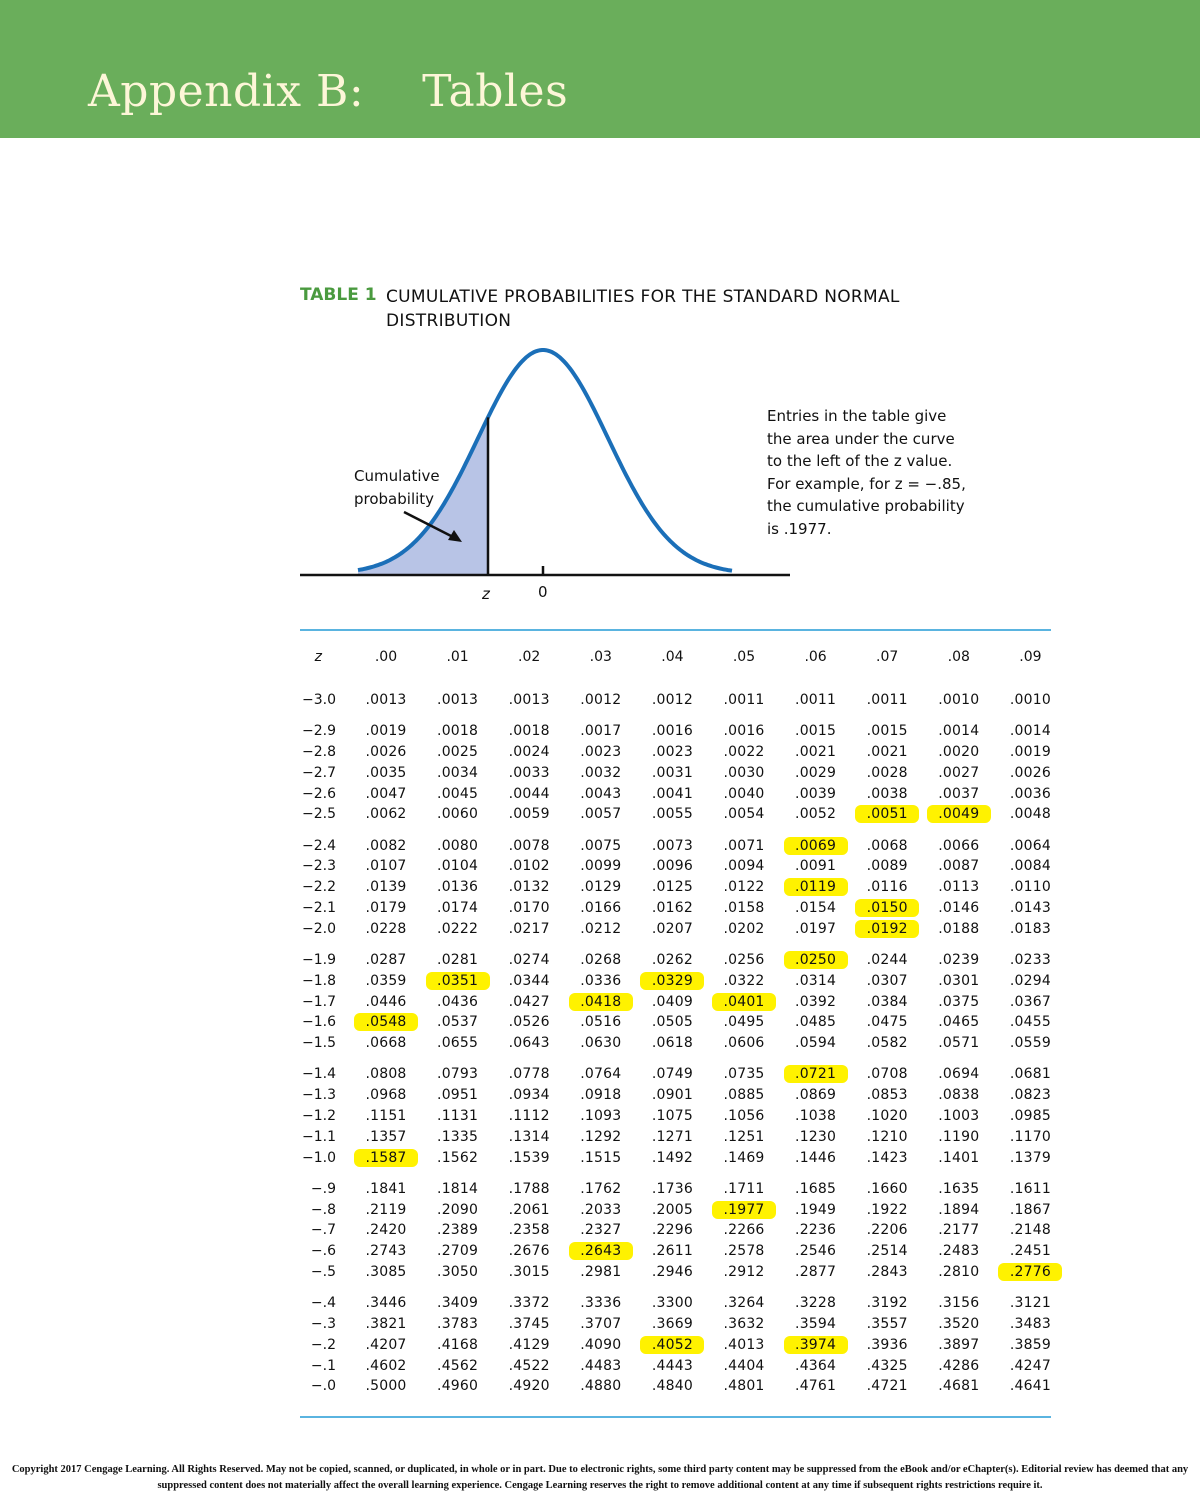 The width and height of the screenshot is (1200, 1500). I want to click on table-cell: .0096, so click(672, 866).